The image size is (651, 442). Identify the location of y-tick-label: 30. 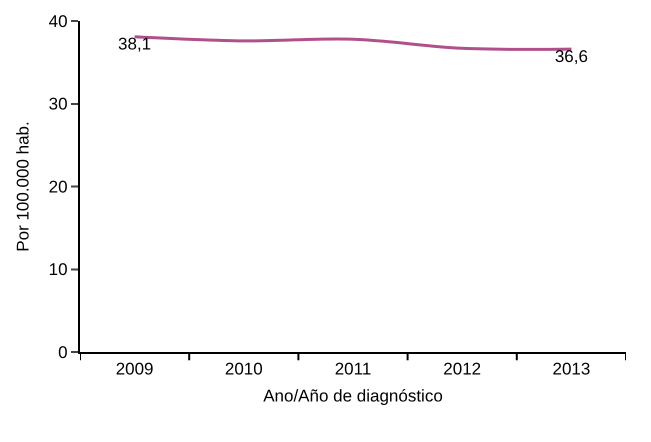
(58, 104).